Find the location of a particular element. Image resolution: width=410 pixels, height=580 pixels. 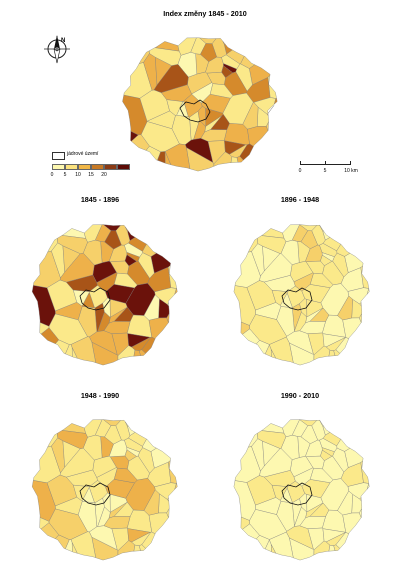

legend-tick: 15 is located at coordinates (91, 175).